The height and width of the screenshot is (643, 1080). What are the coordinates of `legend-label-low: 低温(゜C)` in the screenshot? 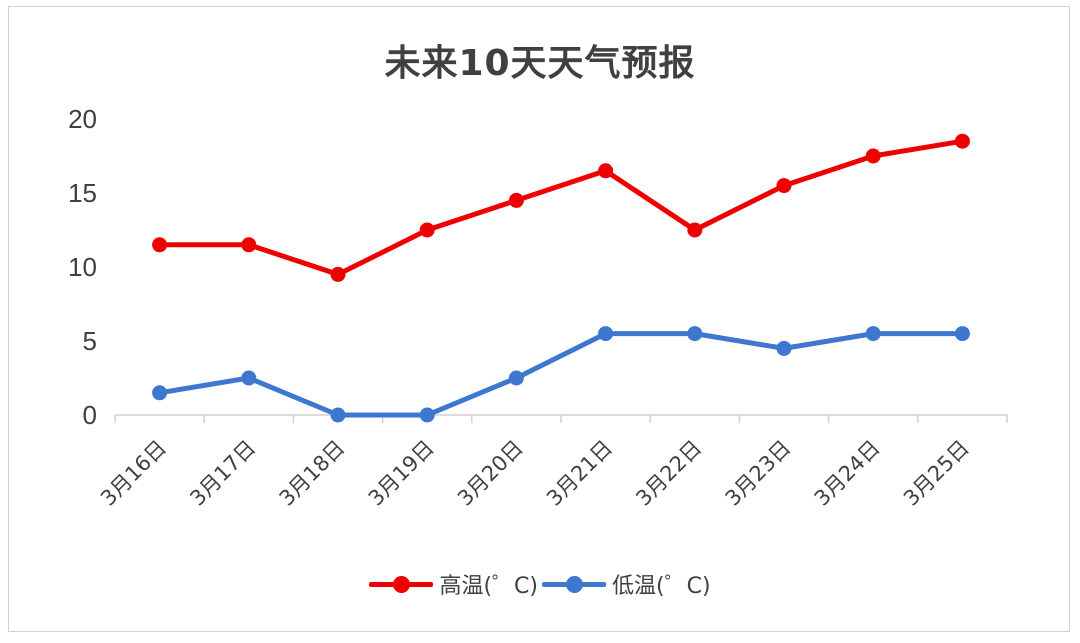 It's located at (661, 586).